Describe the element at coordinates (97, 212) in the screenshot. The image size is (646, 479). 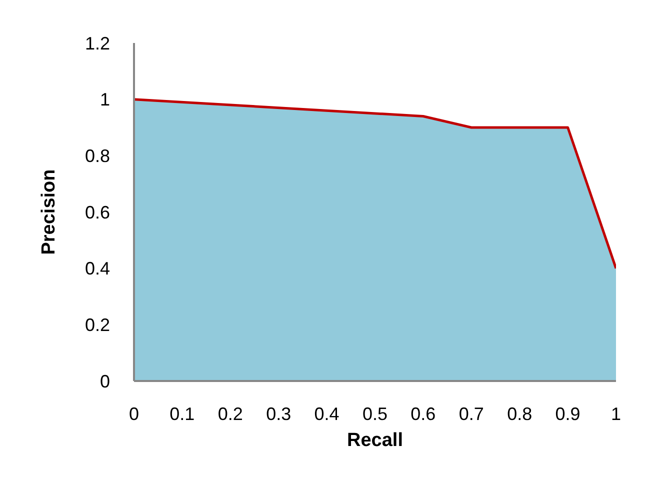
I see `y-tick-label: 0.6` at that location.